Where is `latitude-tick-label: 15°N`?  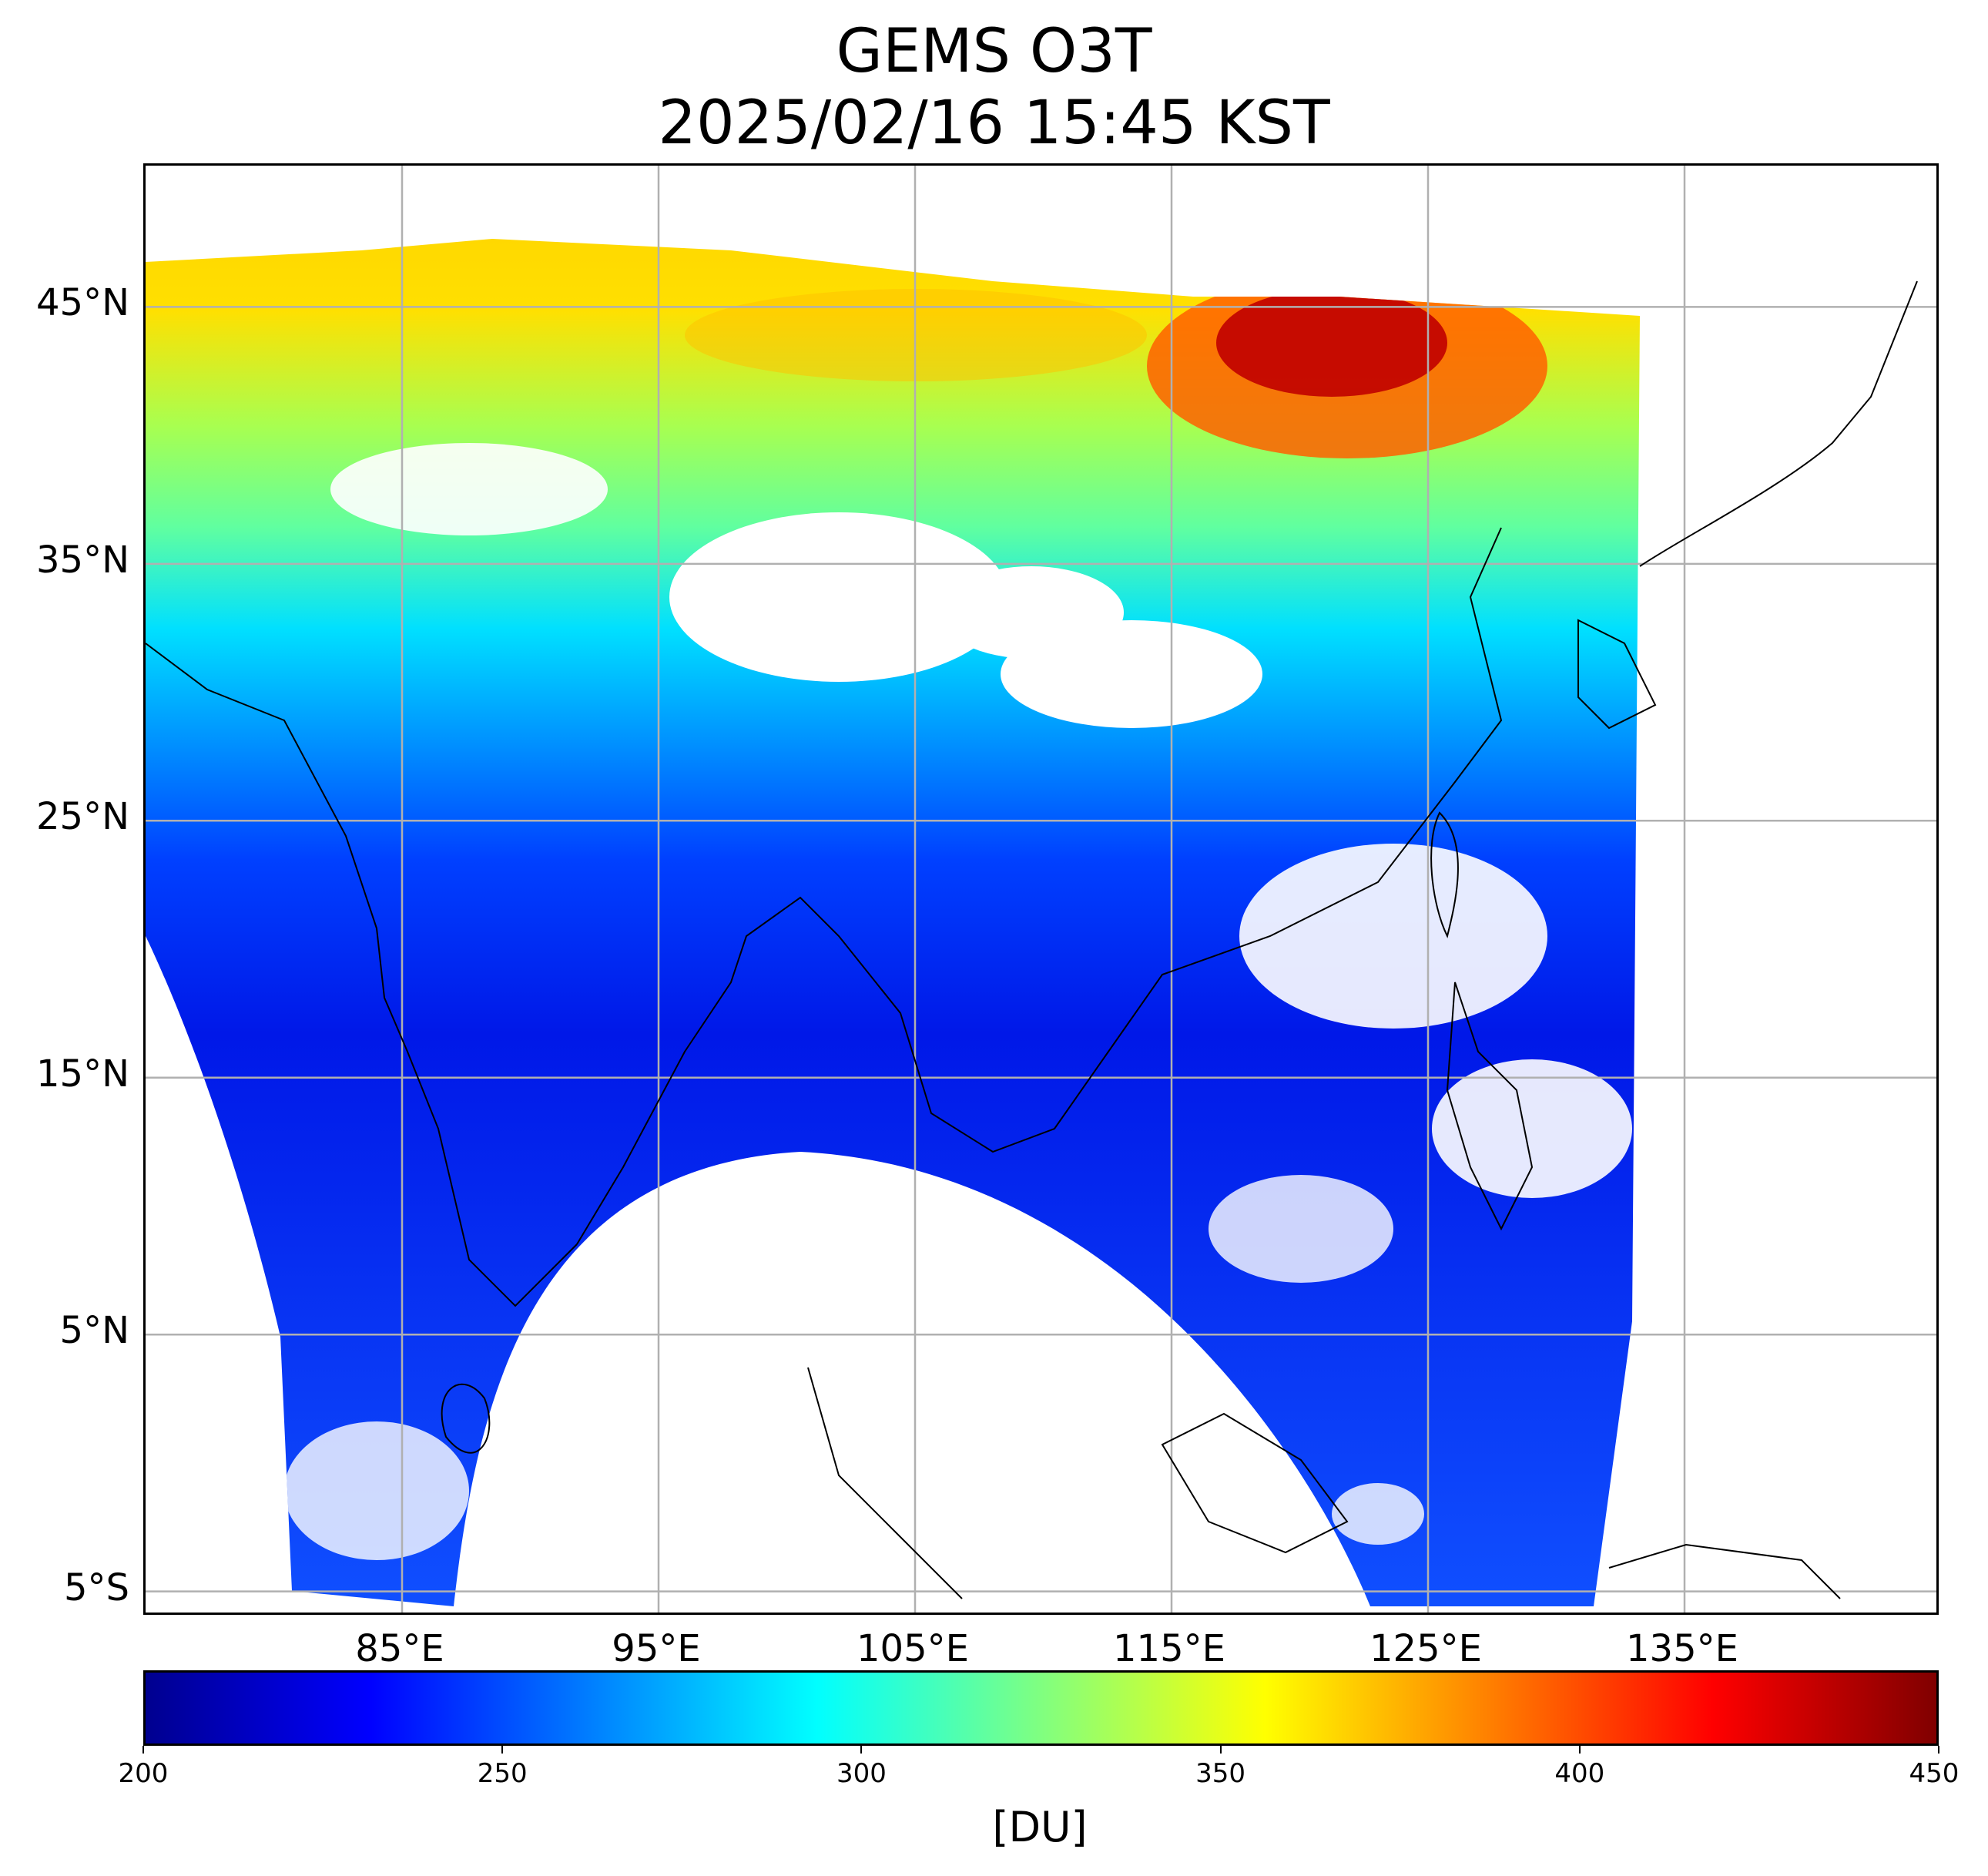
latitude-tick-label: 15°N is located at coordinates (82, 1074).